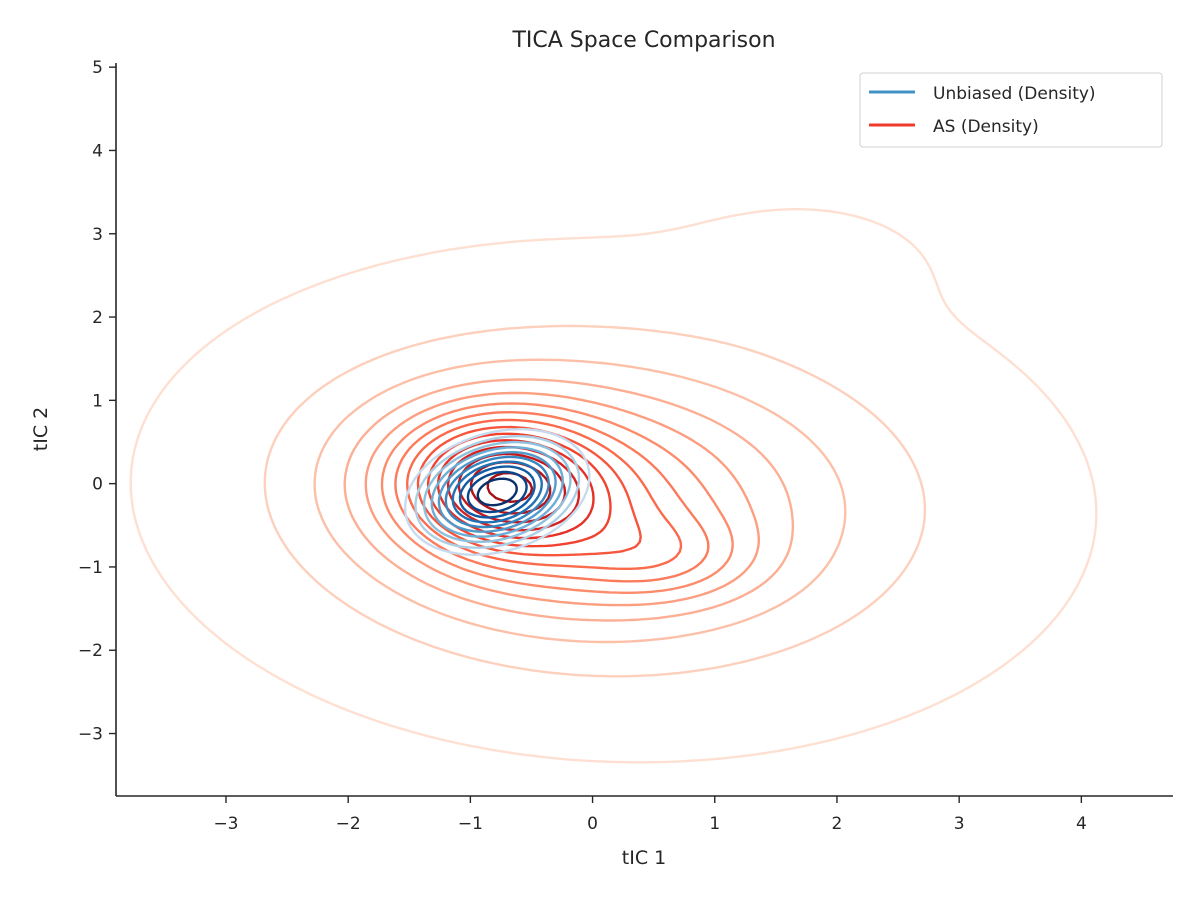 The height and width of the screenshot is (901, 1200). I want to click on y-tick-label: 2, so click(97, 318).